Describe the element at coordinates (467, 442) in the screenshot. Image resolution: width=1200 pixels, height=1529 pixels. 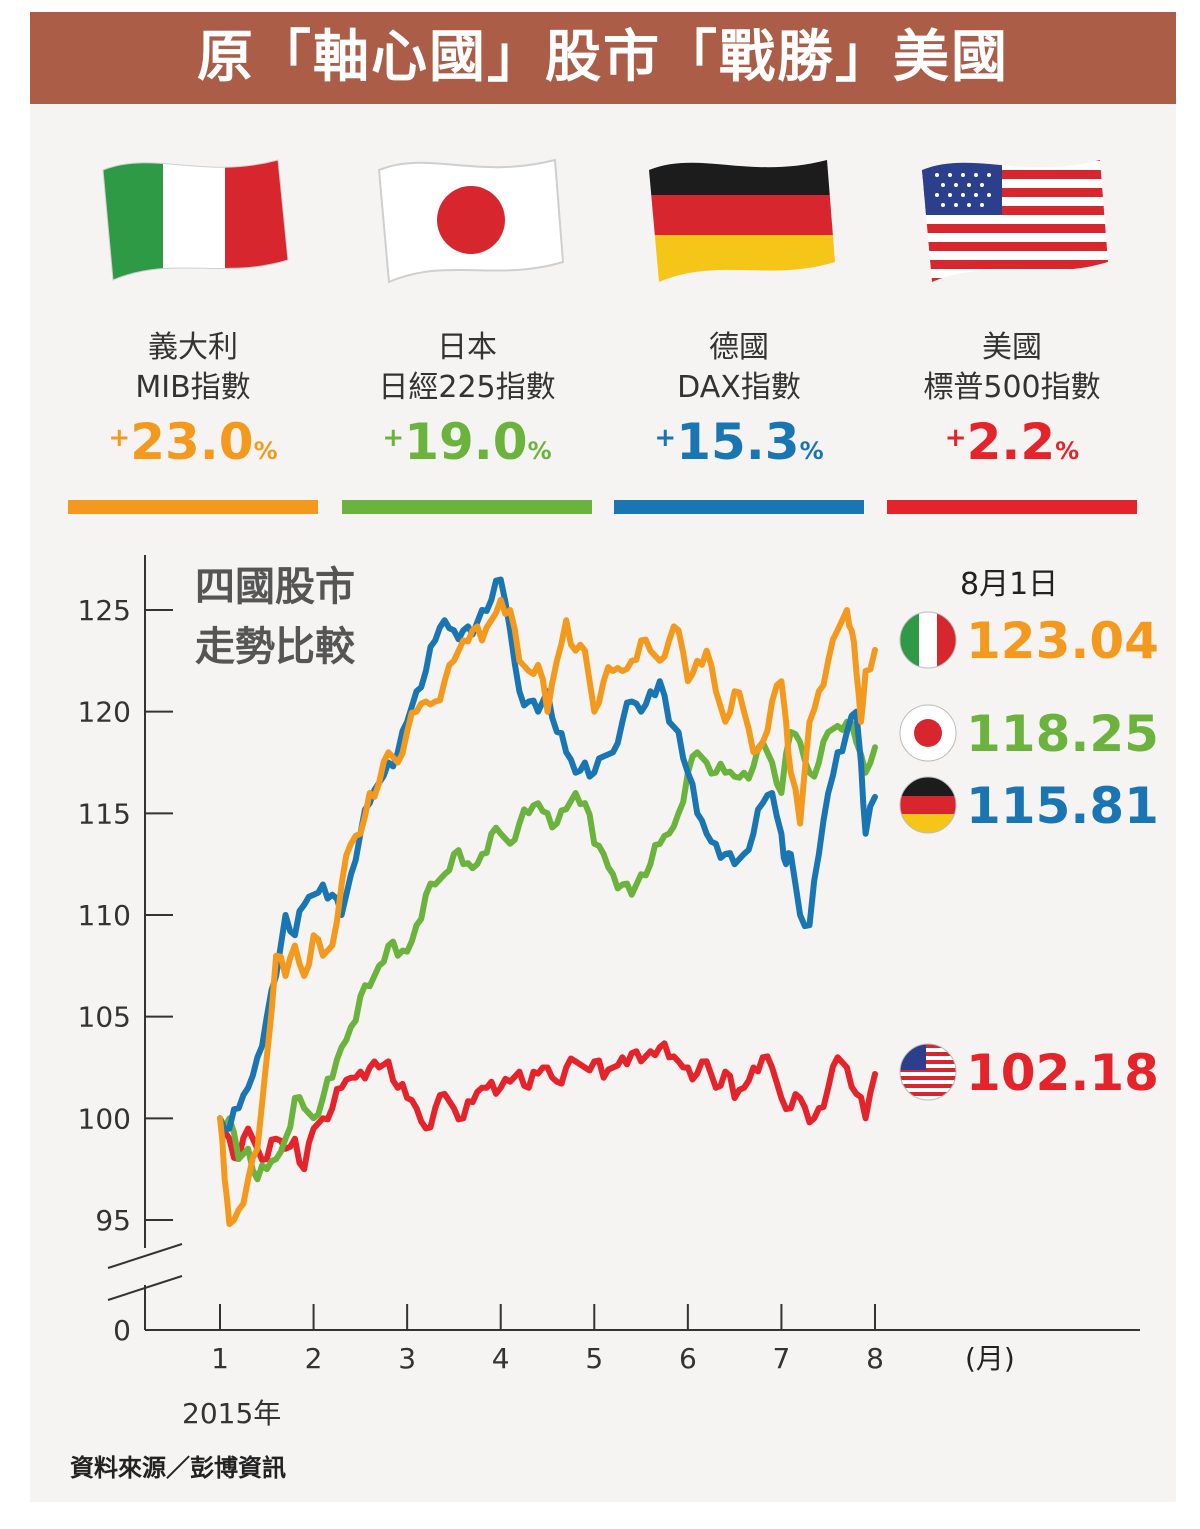
I see `change-percent: +19.0%` at that location.